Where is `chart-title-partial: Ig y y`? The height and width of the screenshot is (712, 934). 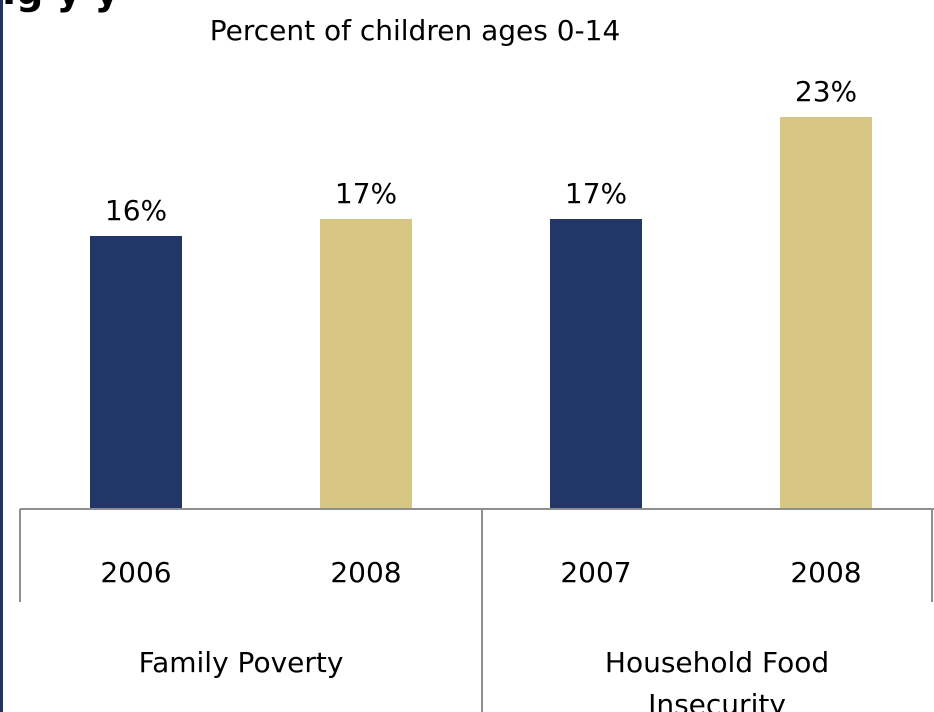
chart-title-partial: Ig y y is located at coordinates (60, 6).